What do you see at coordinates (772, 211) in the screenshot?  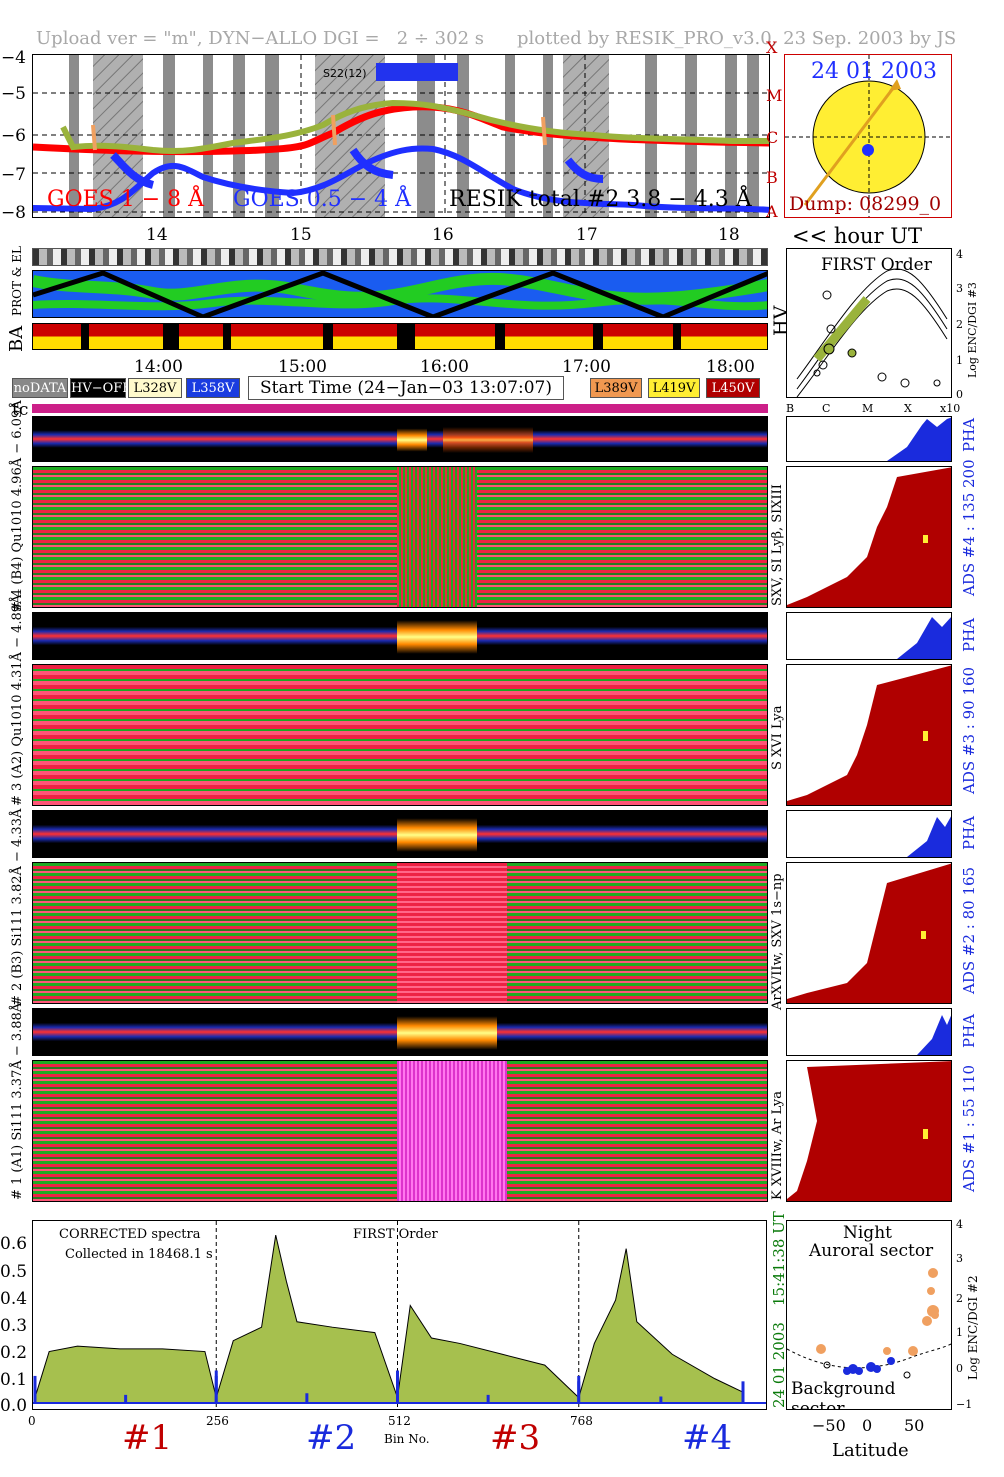 I see `class-letter-a: A` at bounding box center [772, 211].